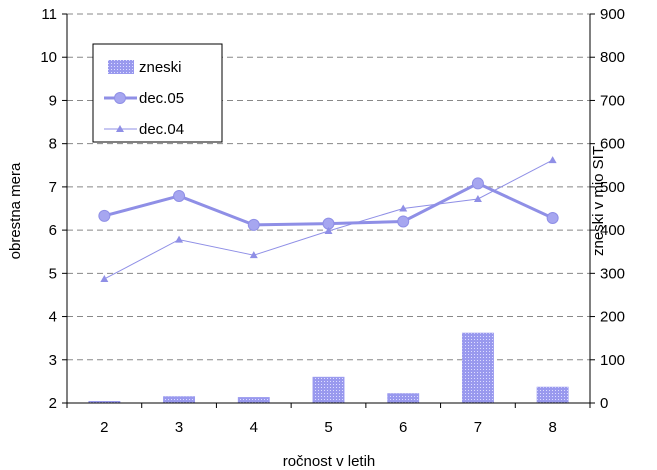 The height and width of the screenshot is (470, 657). What do you see at coordinates (612, 360) in the screenshot?
I see `y-right-tick-label: 100` at bounding box center [612, 360].